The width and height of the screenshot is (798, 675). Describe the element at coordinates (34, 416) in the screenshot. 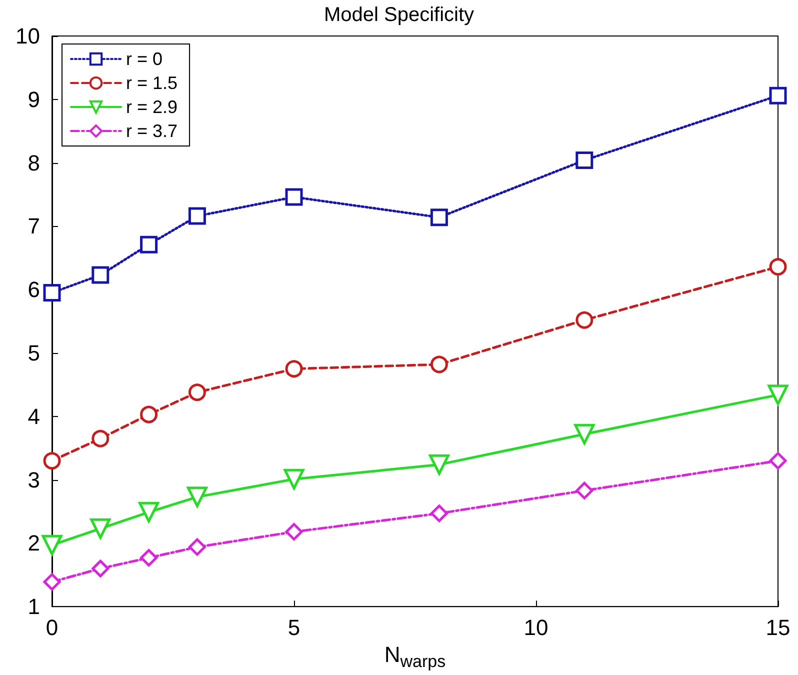

I see `y-tick-label: 4` at that location.